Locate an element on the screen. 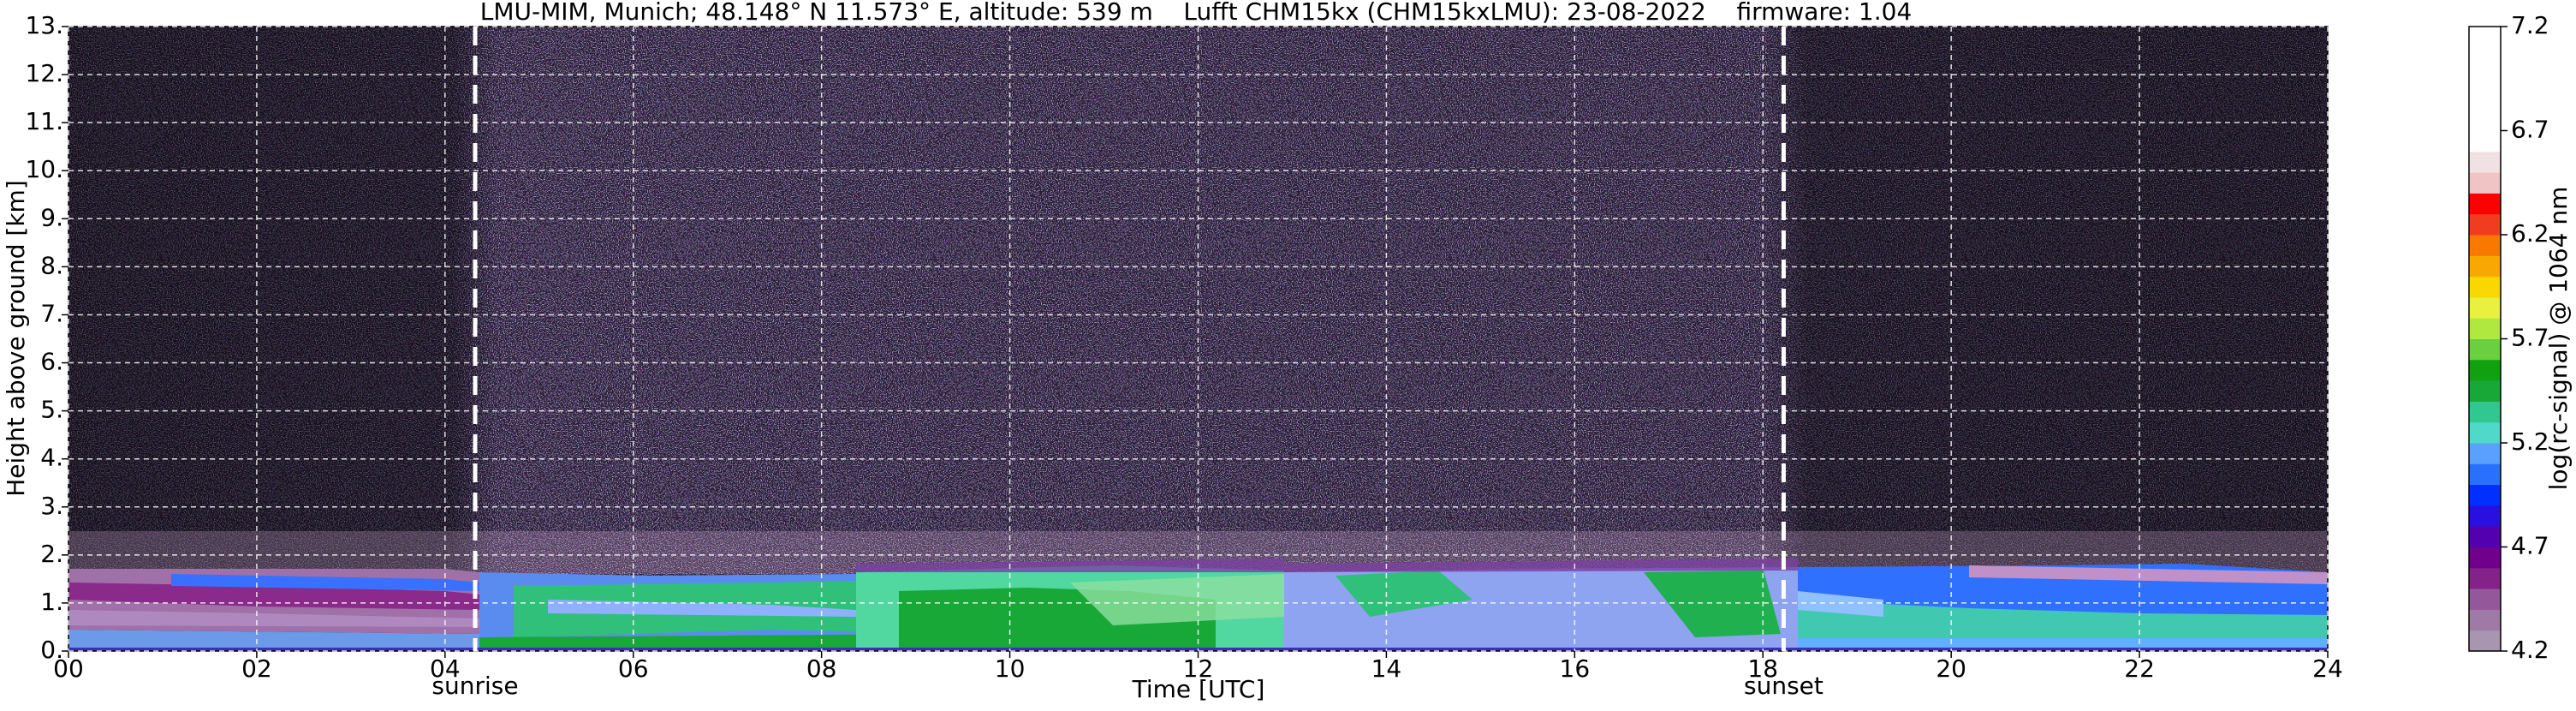 This screenshot has width=2576, height=711. x-tick-label: 02 is located at coordinates (256, 669).